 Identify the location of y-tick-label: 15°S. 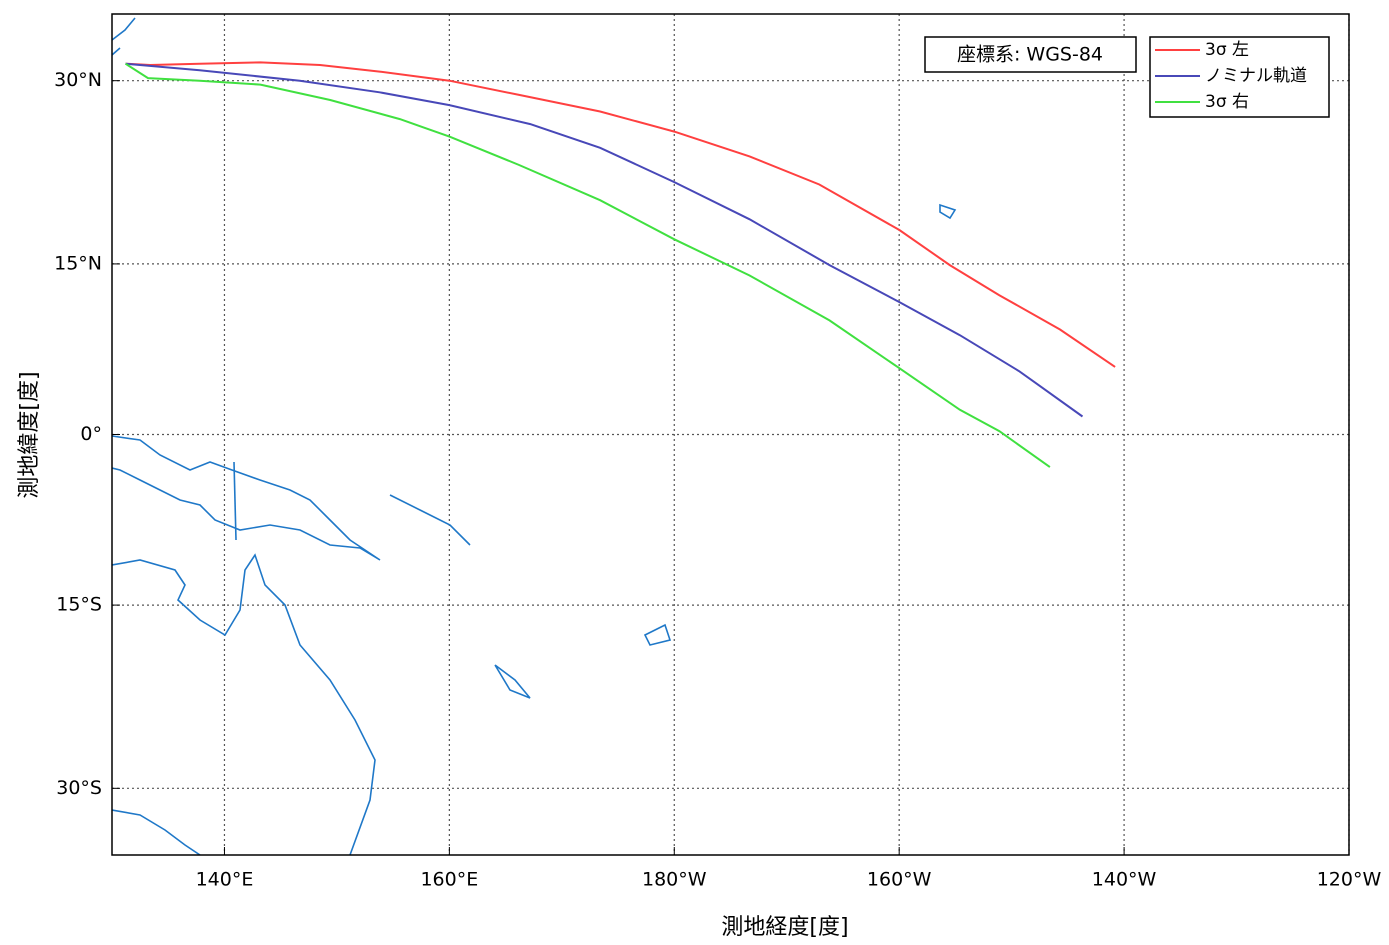
(79, 605).